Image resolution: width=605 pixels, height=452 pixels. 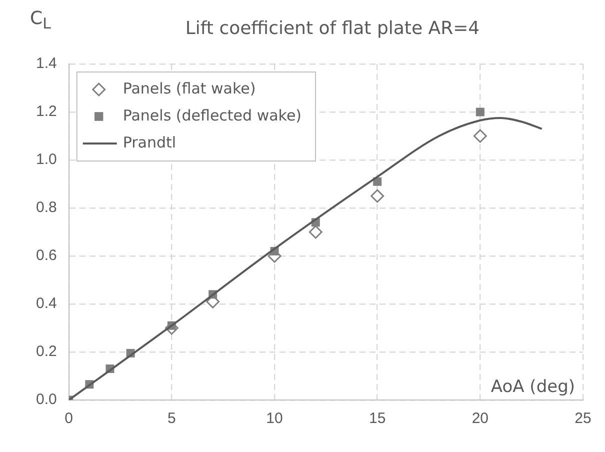 I want to click on chart-title: Lift coefficient of flat plate AR=4, so click(x=332, y=28).